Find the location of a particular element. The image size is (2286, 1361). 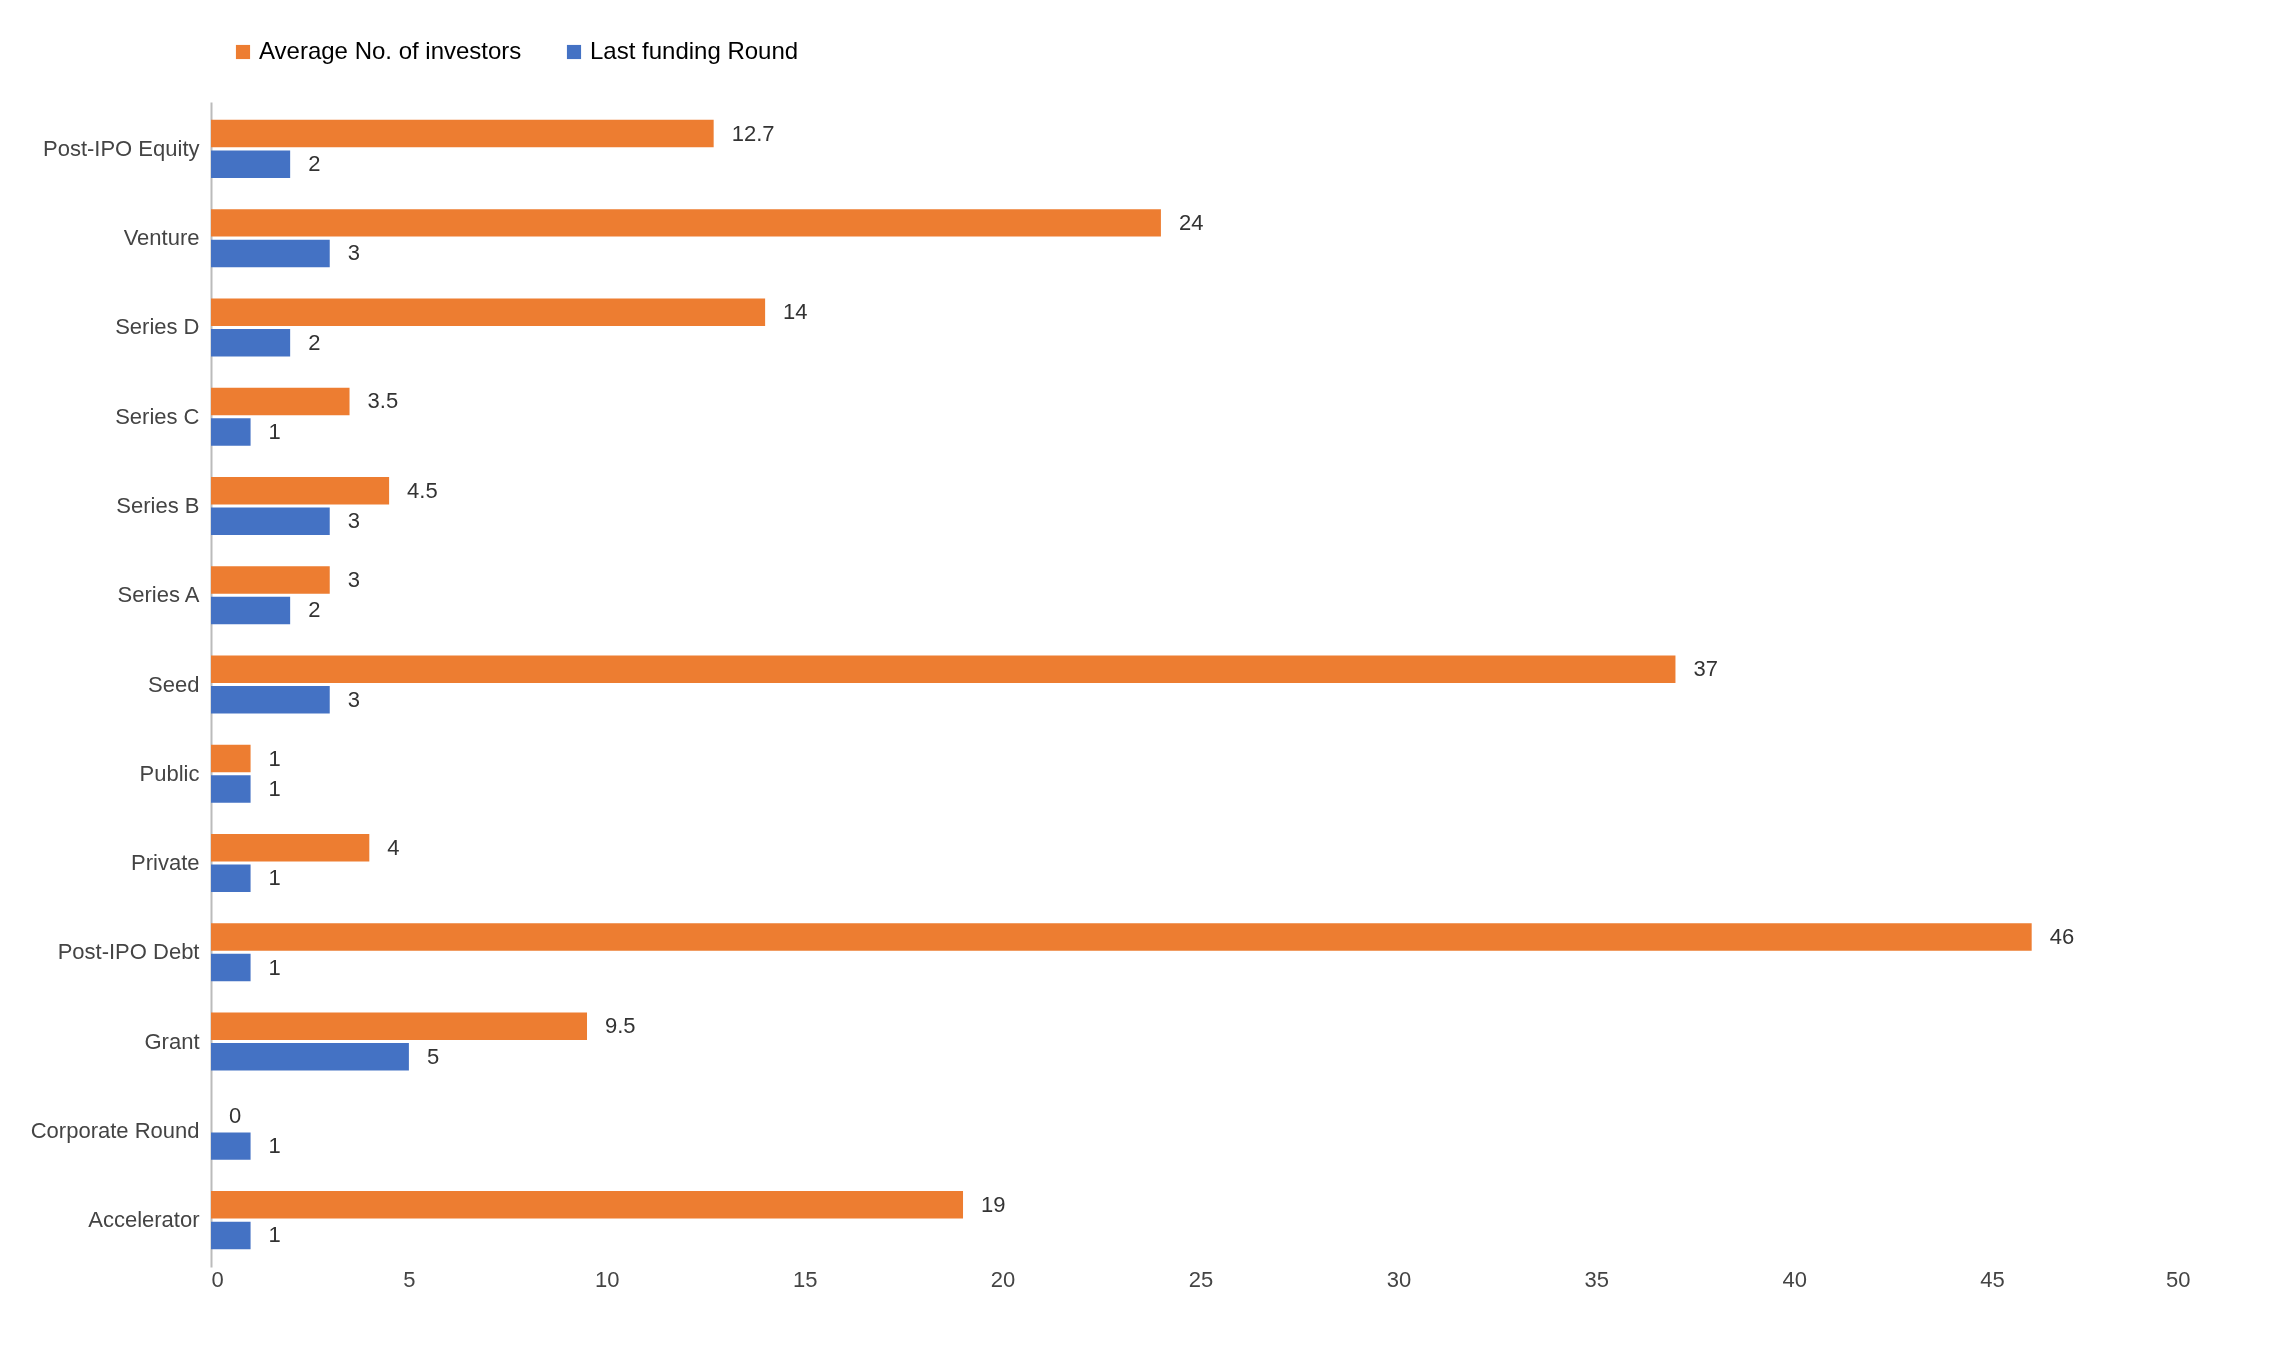

y-tick-label: Post-IPO Debt is located at coordinates (128, 952).